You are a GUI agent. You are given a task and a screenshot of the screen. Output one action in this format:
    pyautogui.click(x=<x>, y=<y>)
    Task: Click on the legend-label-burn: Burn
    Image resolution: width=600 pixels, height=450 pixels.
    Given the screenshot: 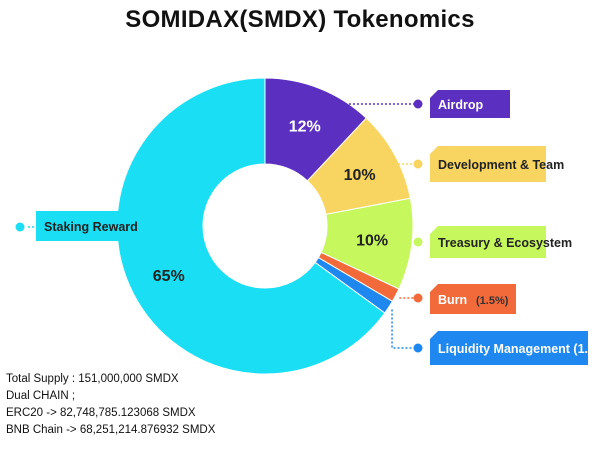 What is the action you would take?
    pyautogui.click(x=452, y=300)
    